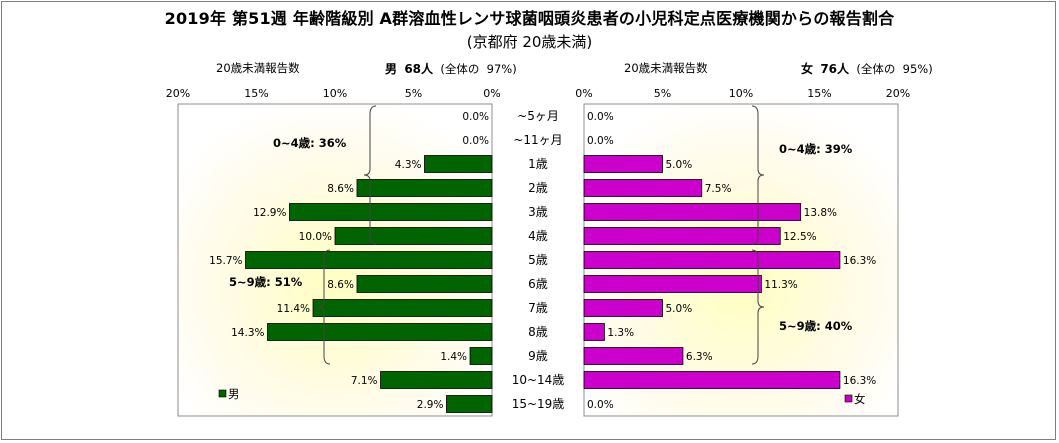  I want to click on chart-subtitle: (京都府 20歳未満), so click(529, 42).